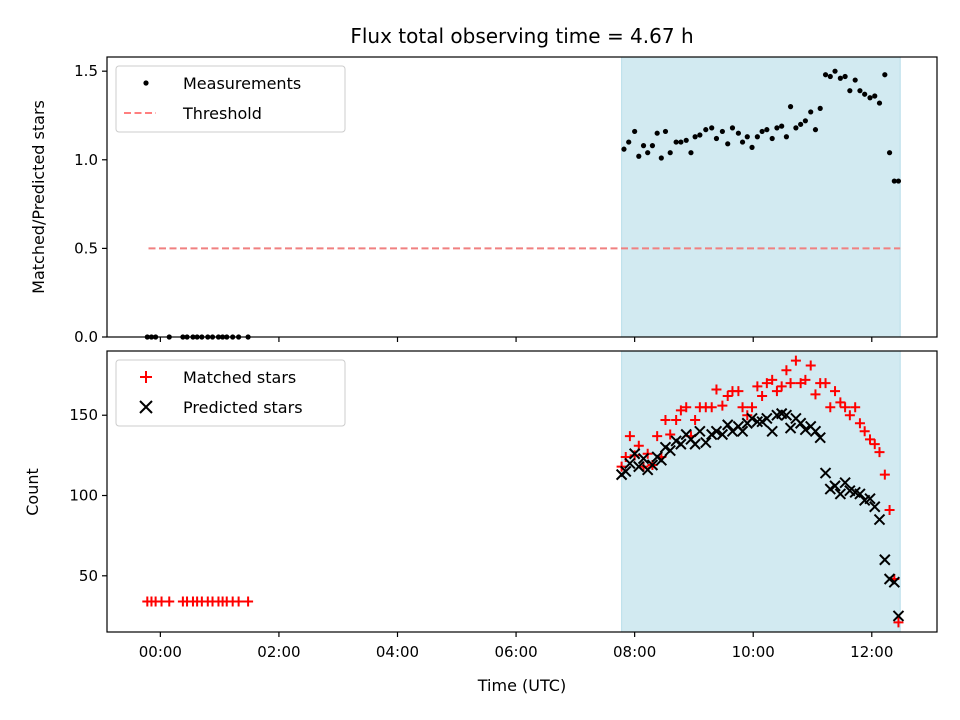  I want to click on x-tick-label: 06:00, so click(515, 652).